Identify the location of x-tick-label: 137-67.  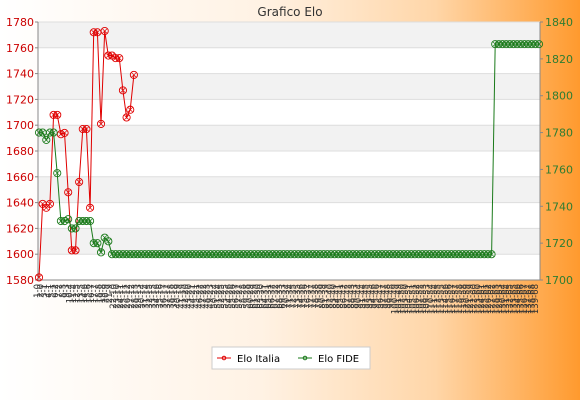
(529, 299).